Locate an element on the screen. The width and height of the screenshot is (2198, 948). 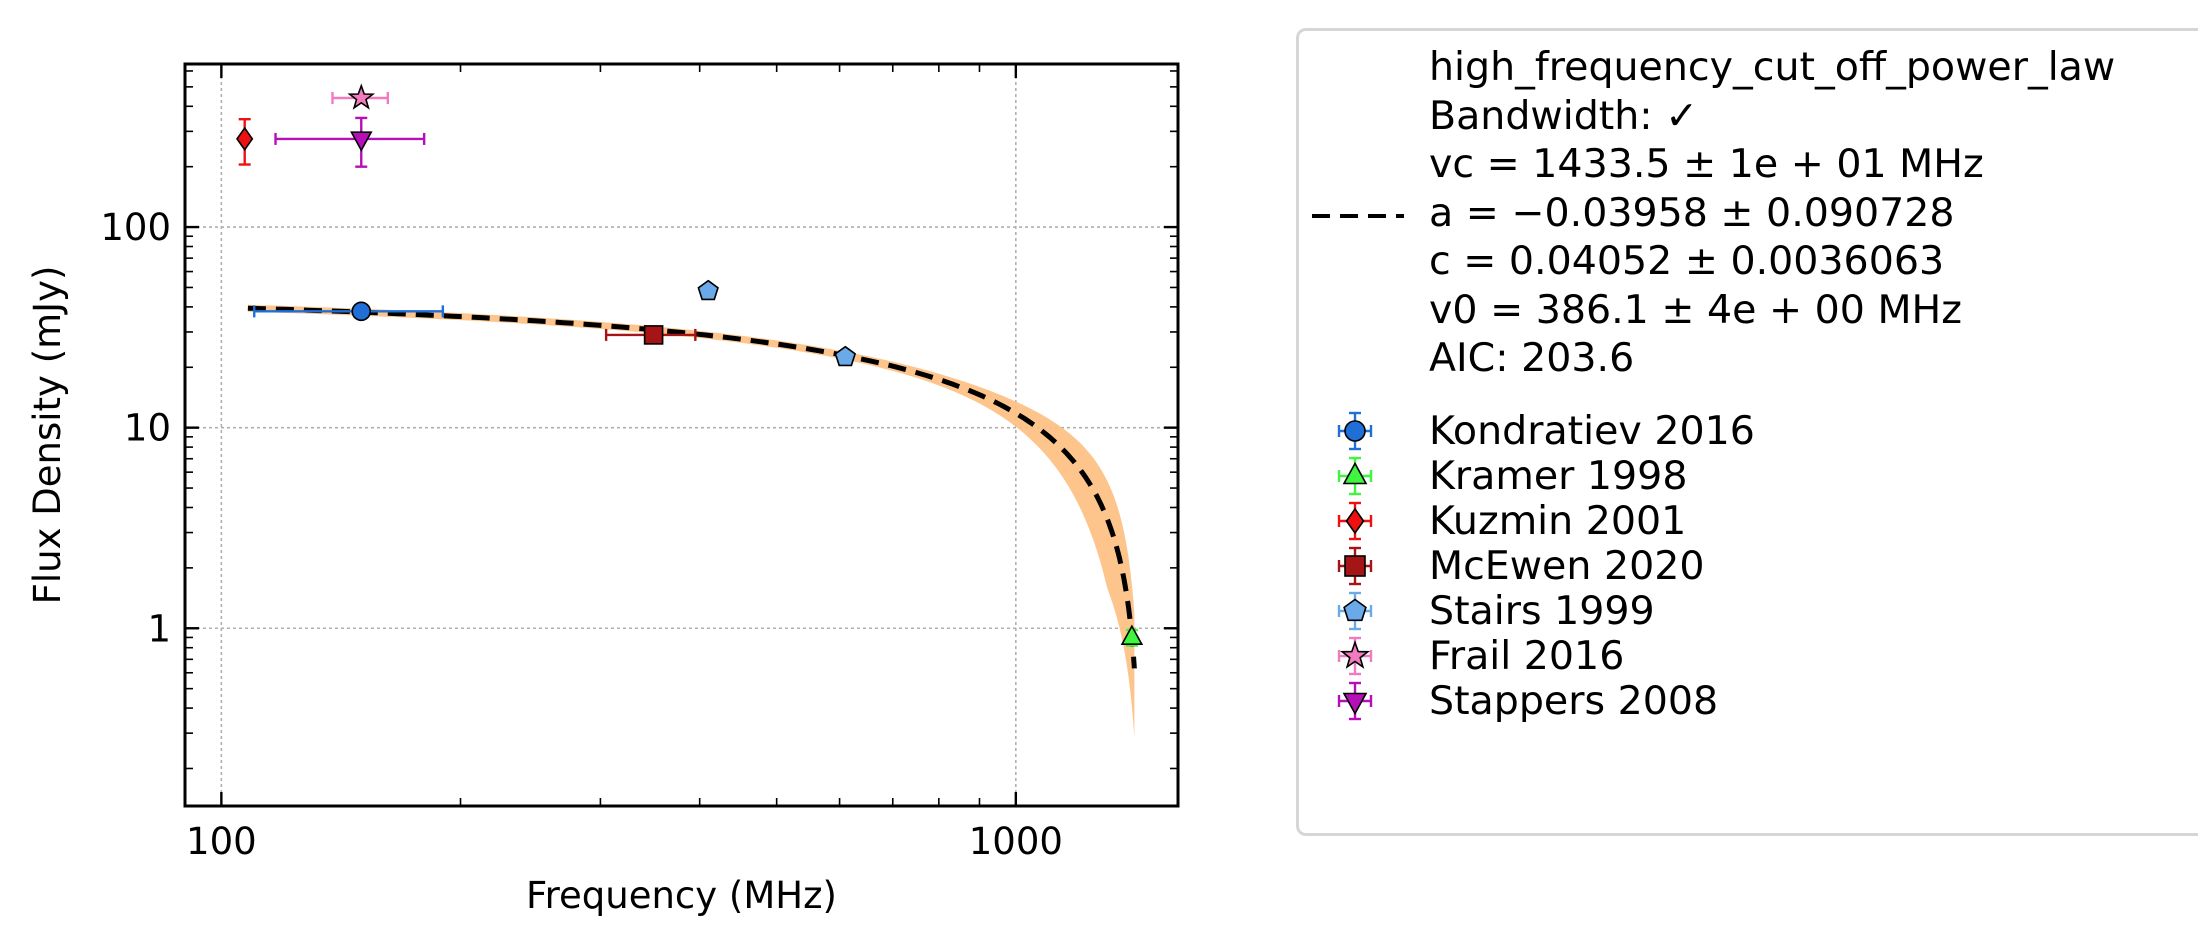
legend-marker-kramer-1998 is located at coordinates (1355, 476).